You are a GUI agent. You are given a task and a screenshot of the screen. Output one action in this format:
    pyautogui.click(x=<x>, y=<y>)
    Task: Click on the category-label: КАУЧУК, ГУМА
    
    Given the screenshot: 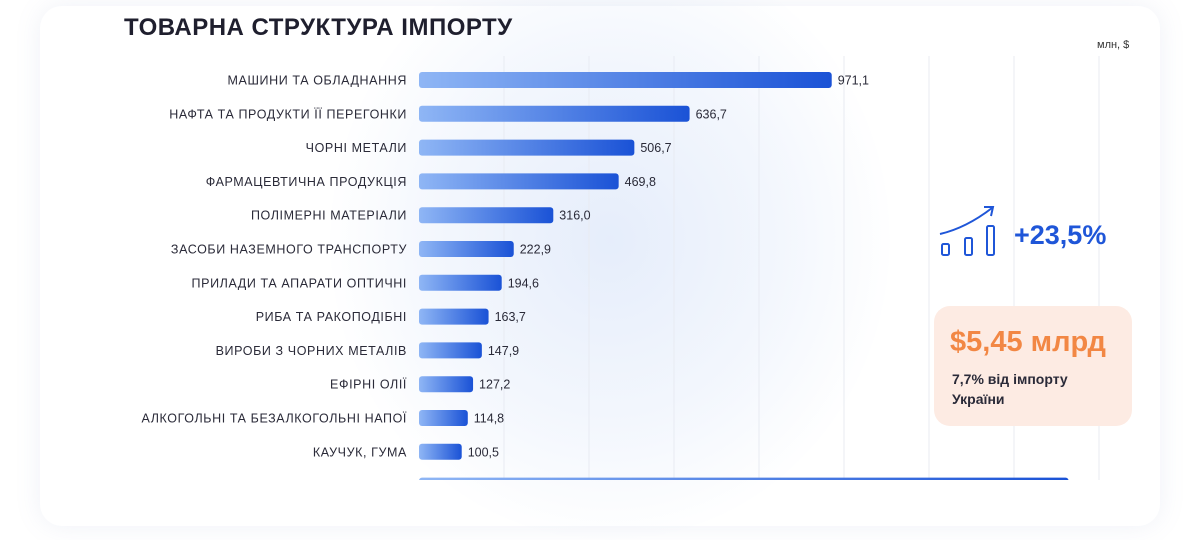 What is the action you would take?
    pyautogui.click(x=360, y=452)
    